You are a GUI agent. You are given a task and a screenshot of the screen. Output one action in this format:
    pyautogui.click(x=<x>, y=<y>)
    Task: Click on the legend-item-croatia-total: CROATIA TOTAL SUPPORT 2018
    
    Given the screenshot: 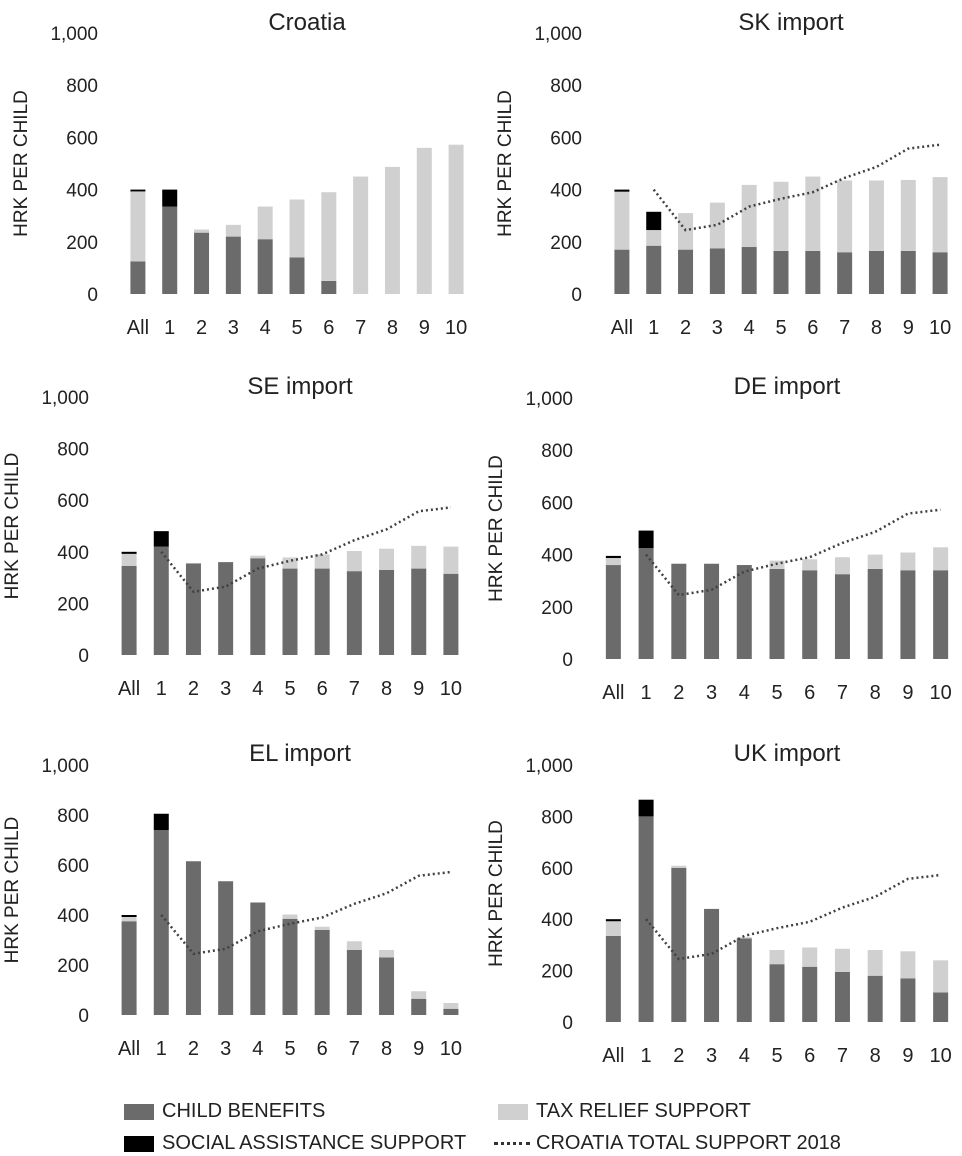 What is the action you would take?
    pyautogui.click(x=667, y=1143)
    